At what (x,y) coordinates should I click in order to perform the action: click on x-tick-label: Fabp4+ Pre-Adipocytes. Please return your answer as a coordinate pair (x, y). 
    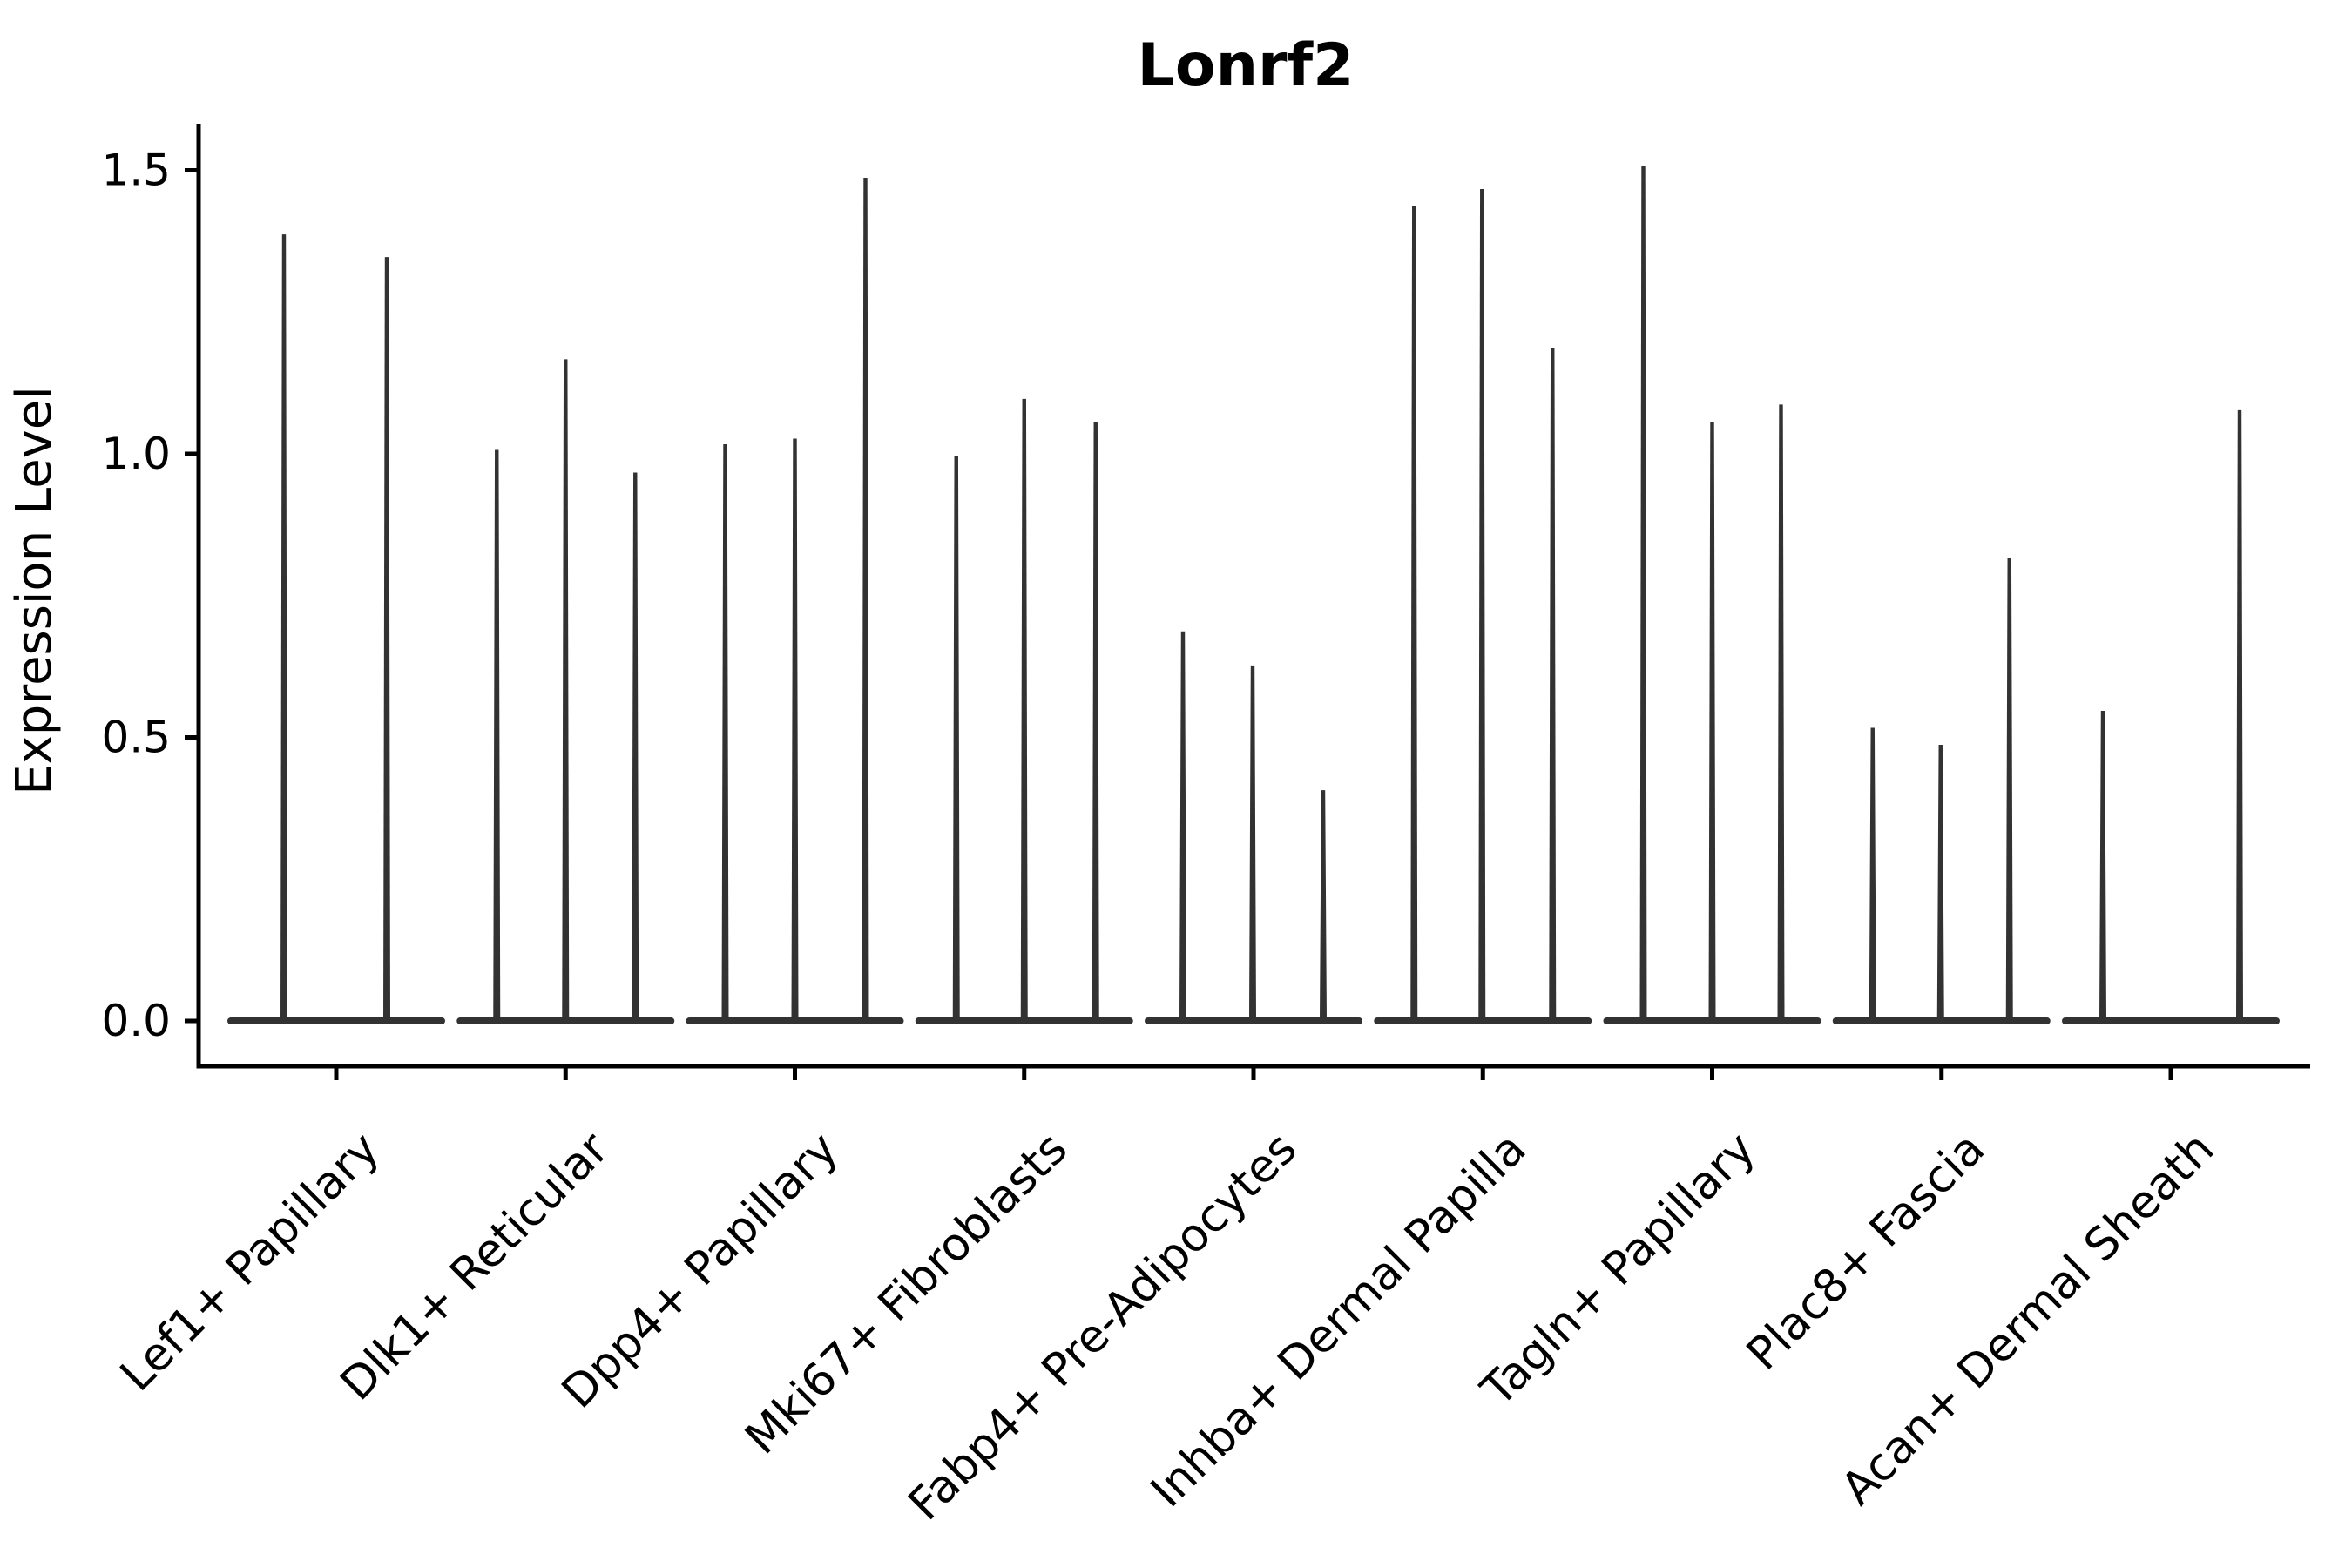
    Looking at the image, I should click on (1103, 1327).